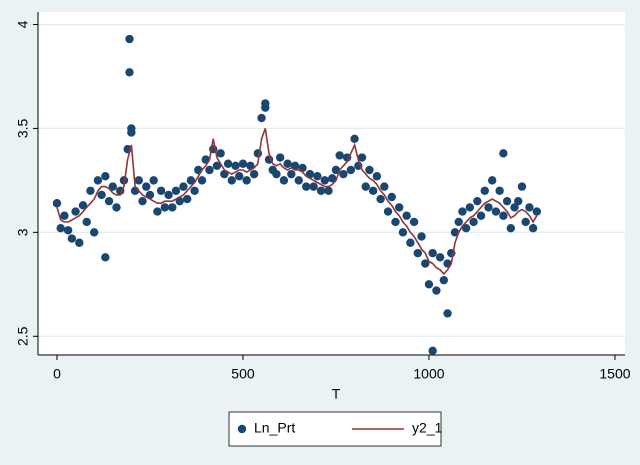 This screenshot has height=465, width=640. I want to click on x-tick-label: 500, so click(243, 374).